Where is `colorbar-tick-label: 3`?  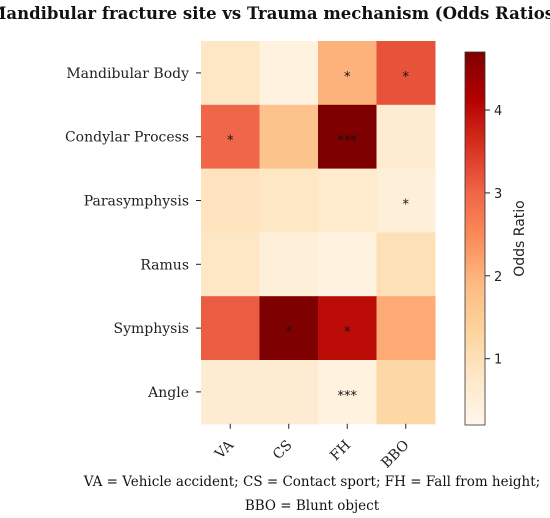
colorbar-tick-label: 3 is located at coordinates (498, 194).